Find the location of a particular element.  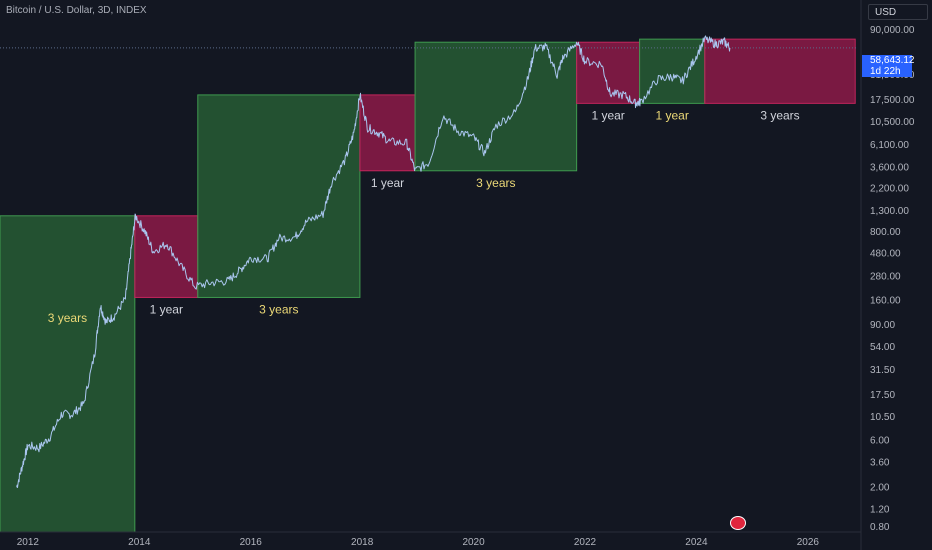

price-tick-label: 2.00 is located at coordinates (880, 488).